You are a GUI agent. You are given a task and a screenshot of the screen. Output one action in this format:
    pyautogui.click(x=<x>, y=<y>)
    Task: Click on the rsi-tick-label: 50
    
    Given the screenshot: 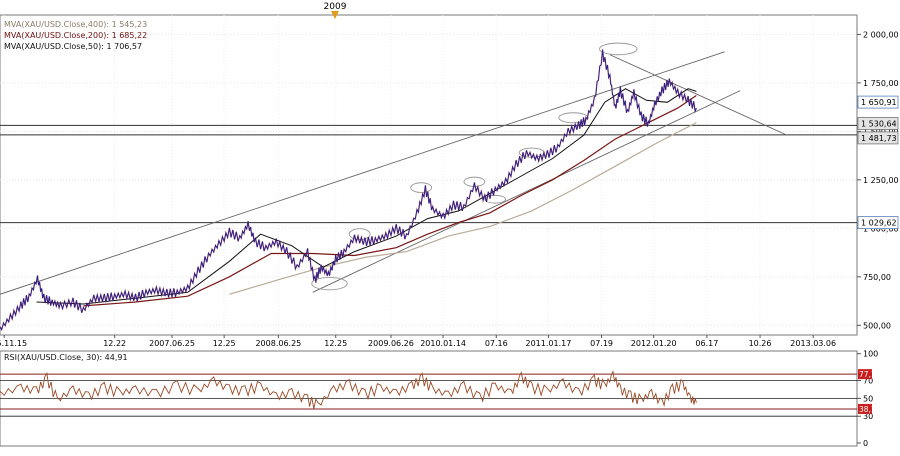 What is the action you would take?
    pyautogui.click(x=868, y=398)
    